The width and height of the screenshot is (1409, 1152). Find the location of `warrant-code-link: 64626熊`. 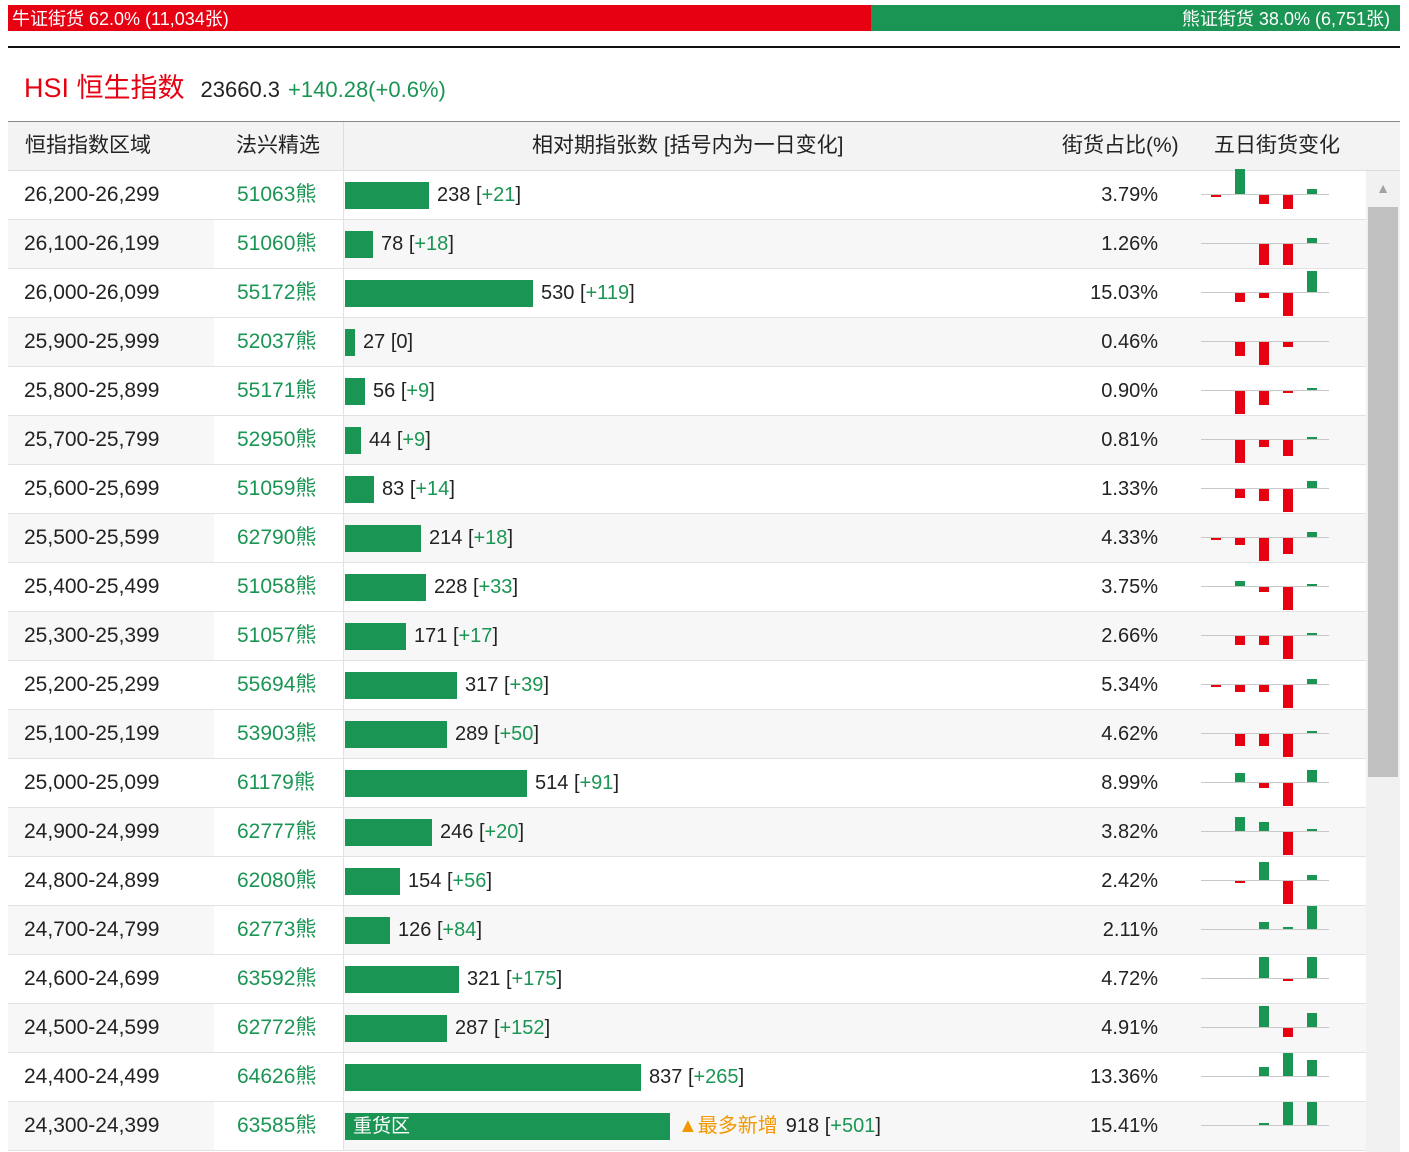

warrant-code-link: 64626熊 is located at coordinates (277, 1076).